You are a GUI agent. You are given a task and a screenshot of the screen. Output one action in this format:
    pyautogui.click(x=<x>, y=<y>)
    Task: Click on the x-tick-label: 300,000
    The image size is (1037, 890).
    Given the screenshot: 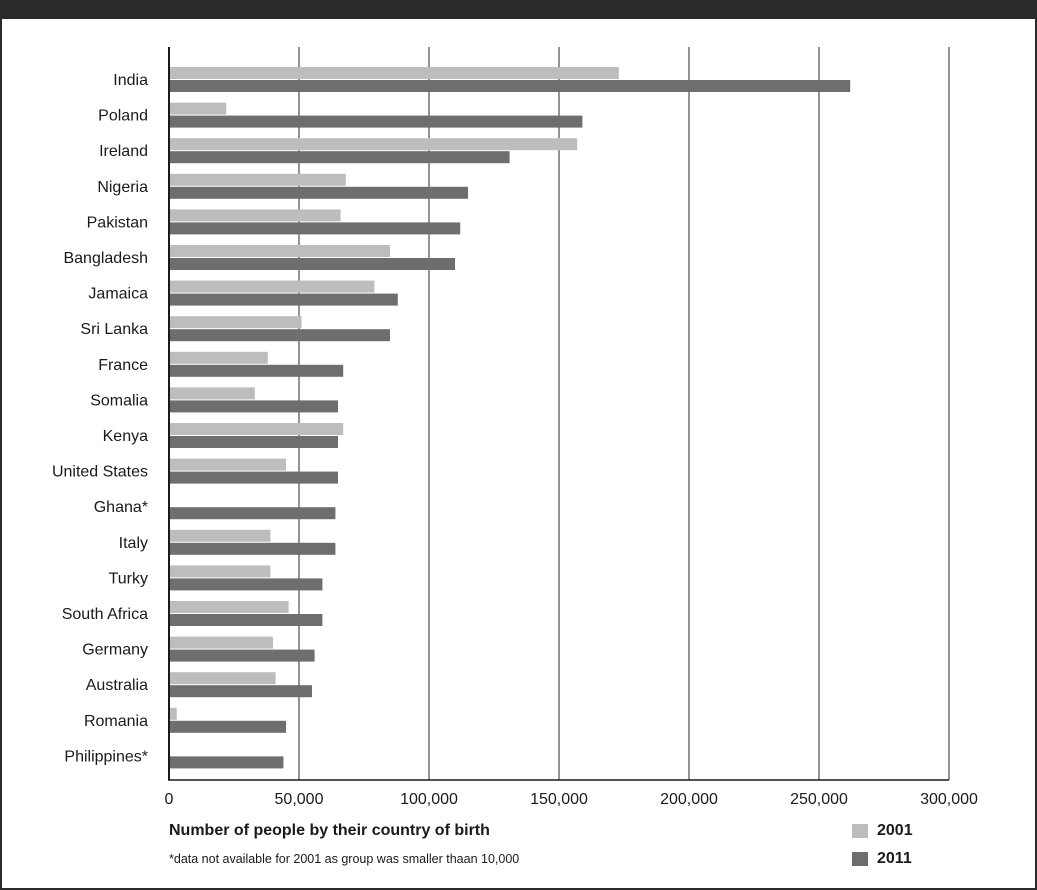 What is the action you would take?
    pyautogui.click(x=949, y=799)
    